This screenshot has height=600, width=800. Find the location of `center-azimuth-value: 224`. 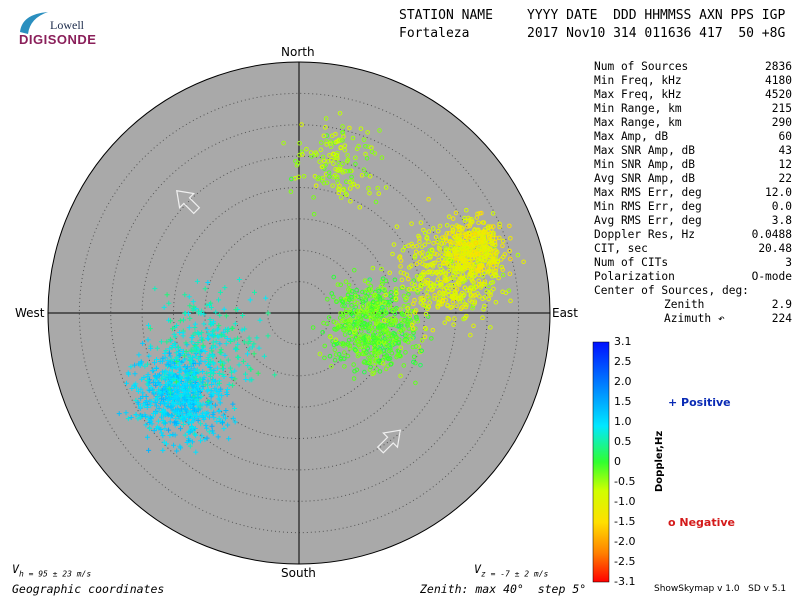

center-azimuth-value: 224 is located at coordinates (781, 318).